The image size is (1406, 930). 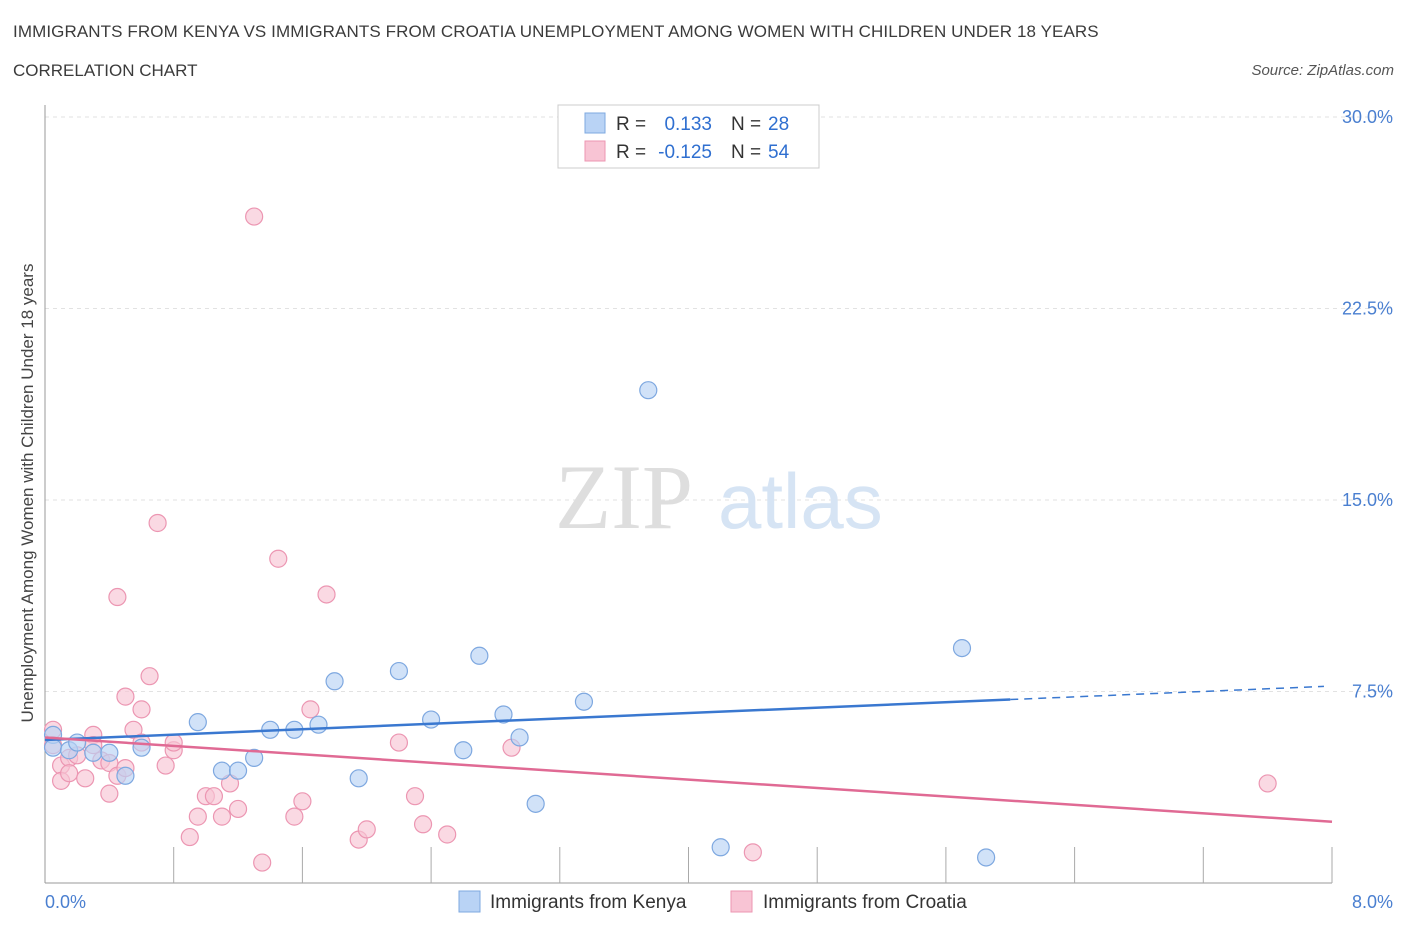 What do you see at coordinates (1367, 500) in the screenshot?
I see `y-tick-label: 15.0%` at bounding box center [1367, 500].